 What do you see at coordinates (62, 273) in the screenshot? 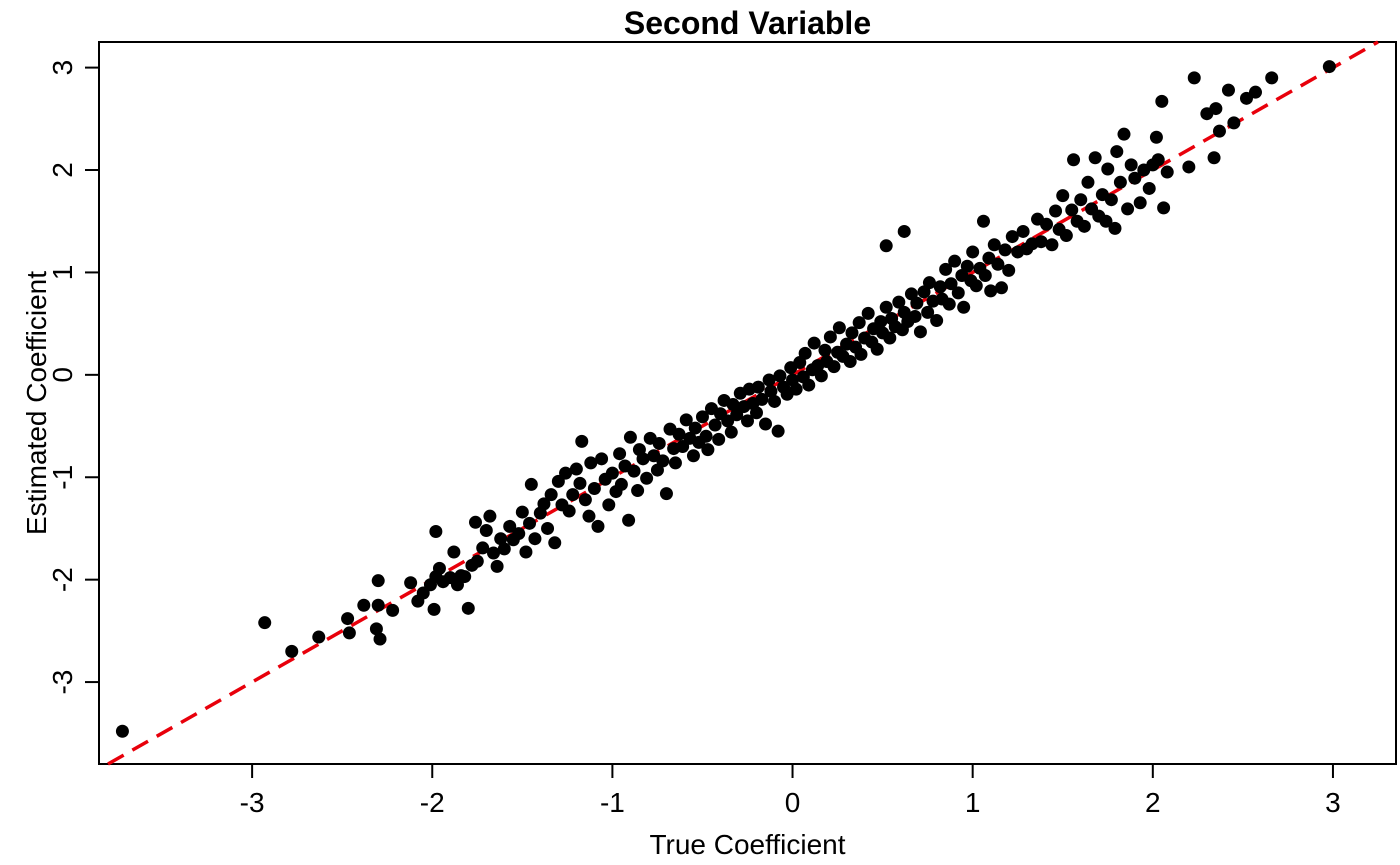
I see `y-tick-label: 1` at bounding box center [62, 273].